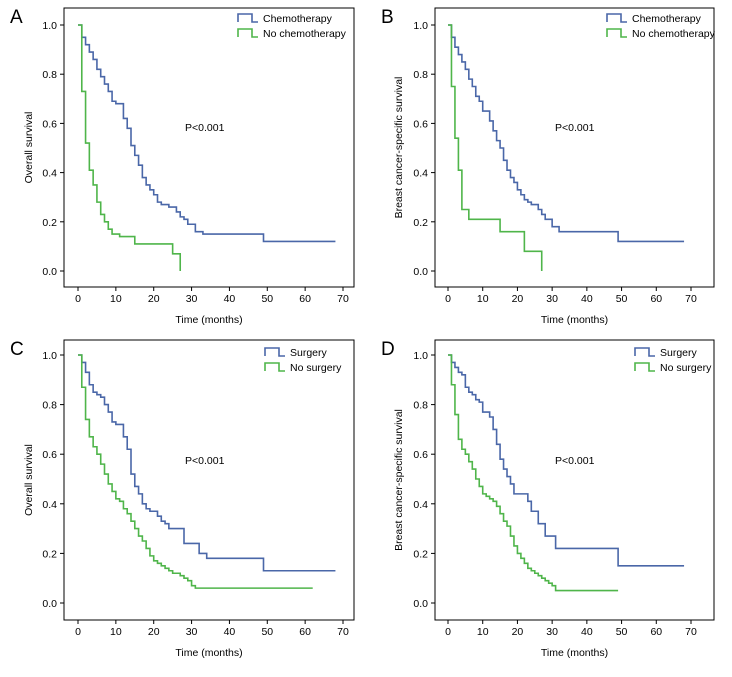 This screenshot has width=732, height=677. What do you see at coordinates (17, 349) in the screenshot?
I see `panel-label: C` at bounding box center [17, 349].